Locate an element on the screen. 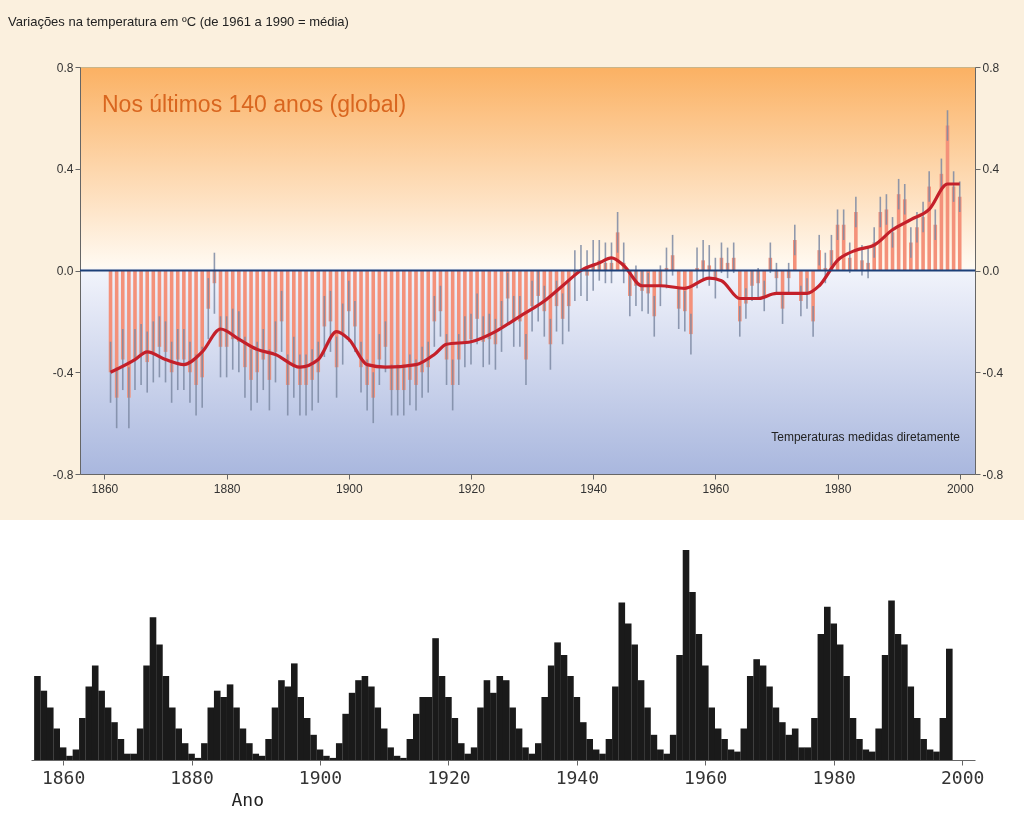 The height and width of the screenshot is (818, 1024). x-axis-title: Ano is located at coordinates (248, 799).